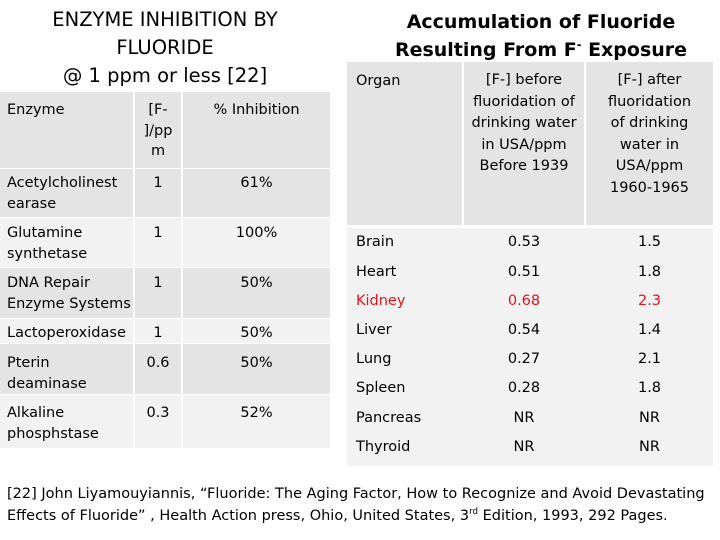 This screenshot has height=540, width=720. Describe the element at coordinates (649, 80) in the screenshot. I see `header-after-line: [F-] after` at that location.